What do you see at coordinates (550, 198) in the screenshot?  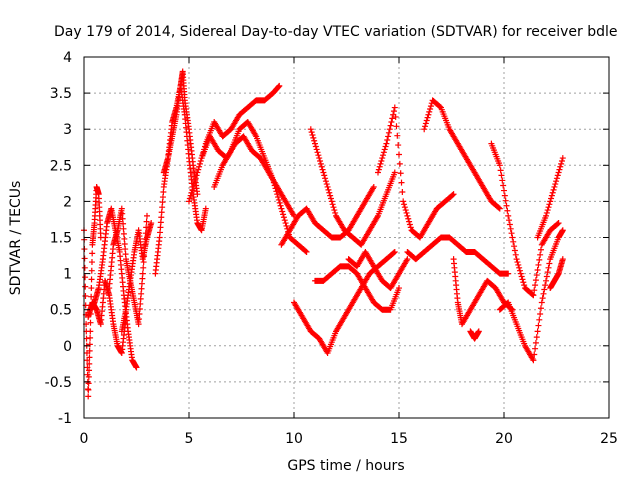 I see `series-arc-w` at bounding box center [550, 198].